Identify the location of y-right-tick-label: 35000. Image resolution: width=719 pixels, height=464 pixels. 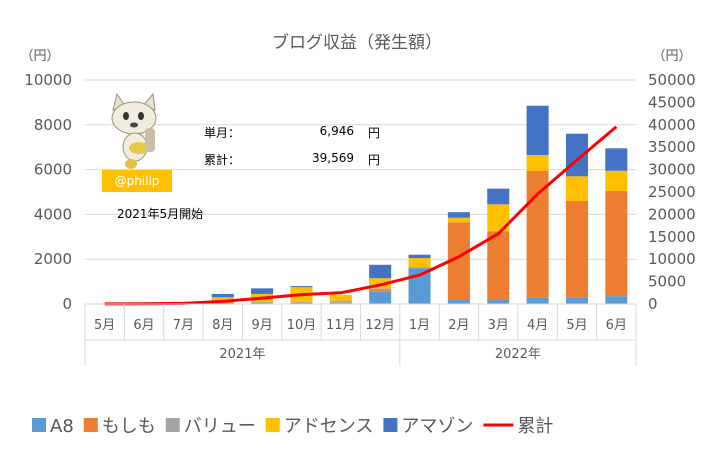
(672, 147).